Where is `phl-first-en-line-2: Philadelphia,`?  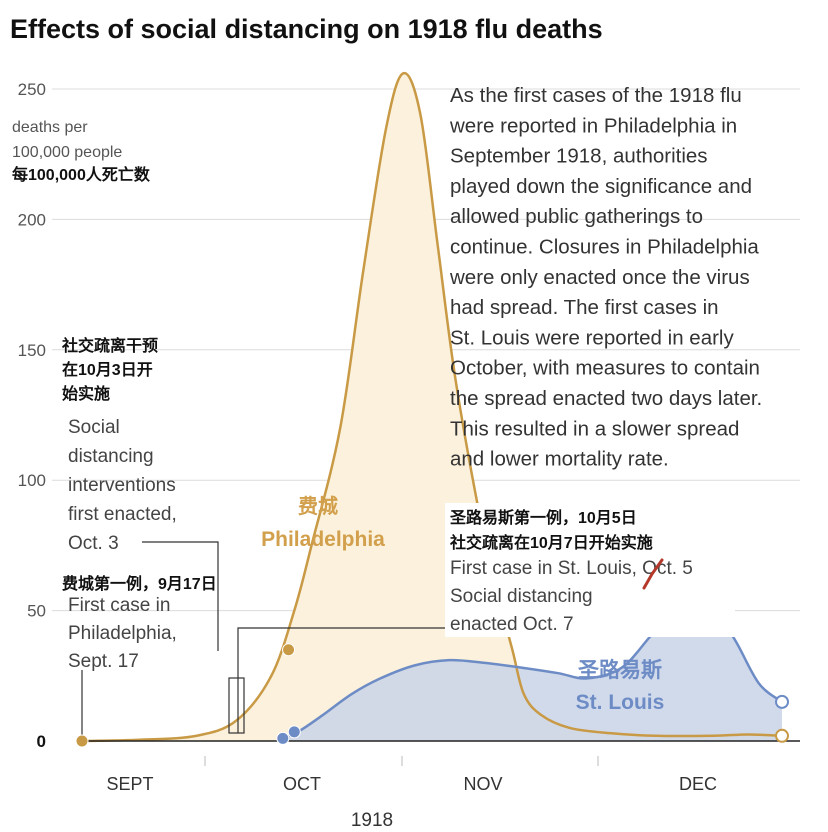
phl-first-en-line-2: Philadelphia, is located at coordinates (122, 633).